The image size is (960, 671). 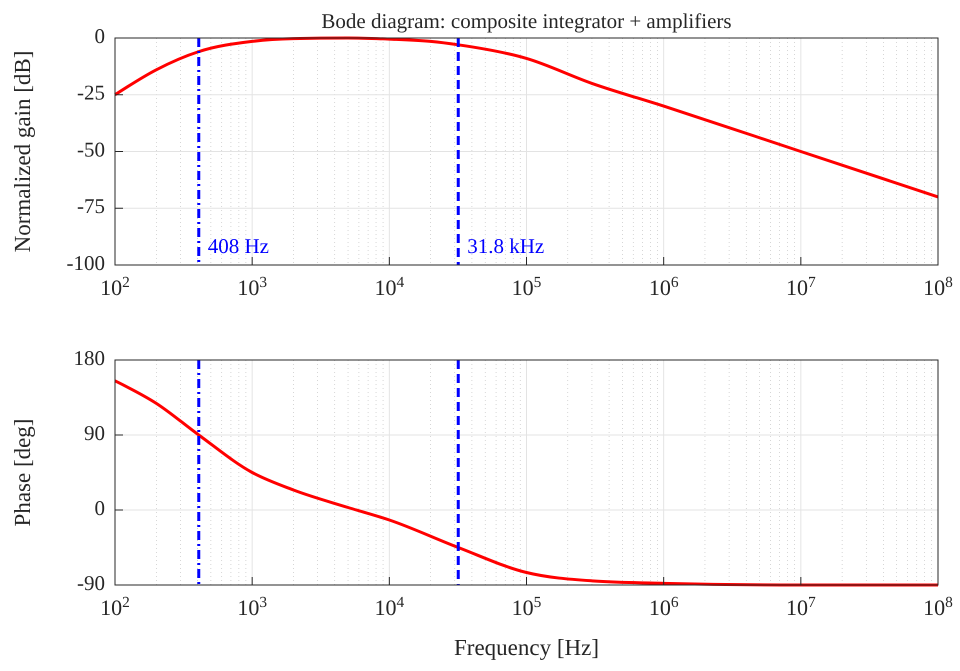 What do you see at coordinates (91, 206) in the screenshot?
I see `y-tick-label: -75` at bounding box center [91, 206].